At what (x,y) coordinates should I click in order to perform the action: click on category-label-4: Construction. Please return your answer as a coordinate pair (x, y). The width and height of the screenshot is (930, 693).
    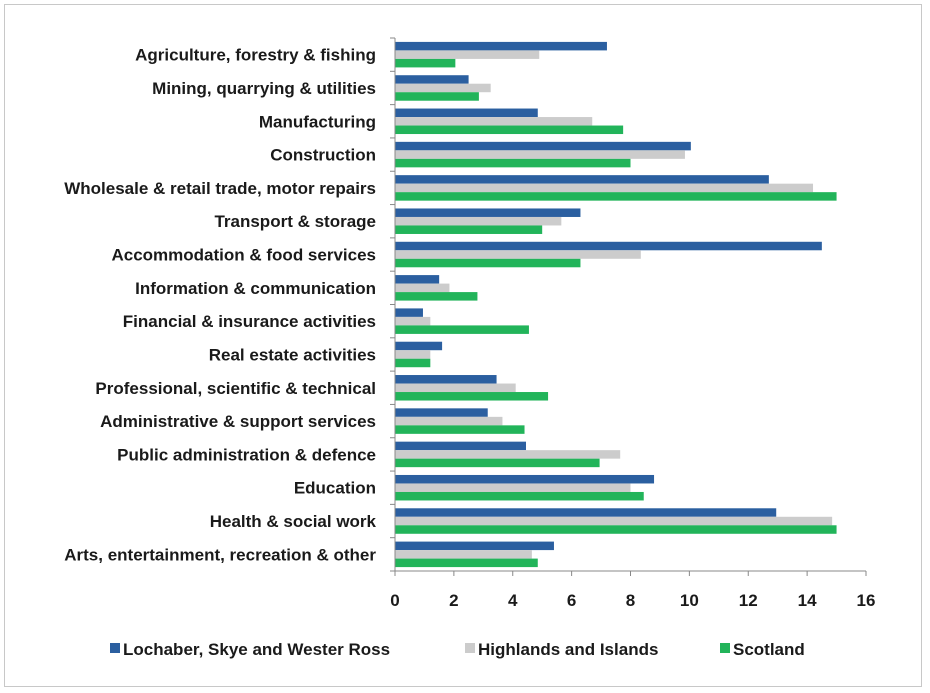
    Looking at the image, I should click on (323, 155).